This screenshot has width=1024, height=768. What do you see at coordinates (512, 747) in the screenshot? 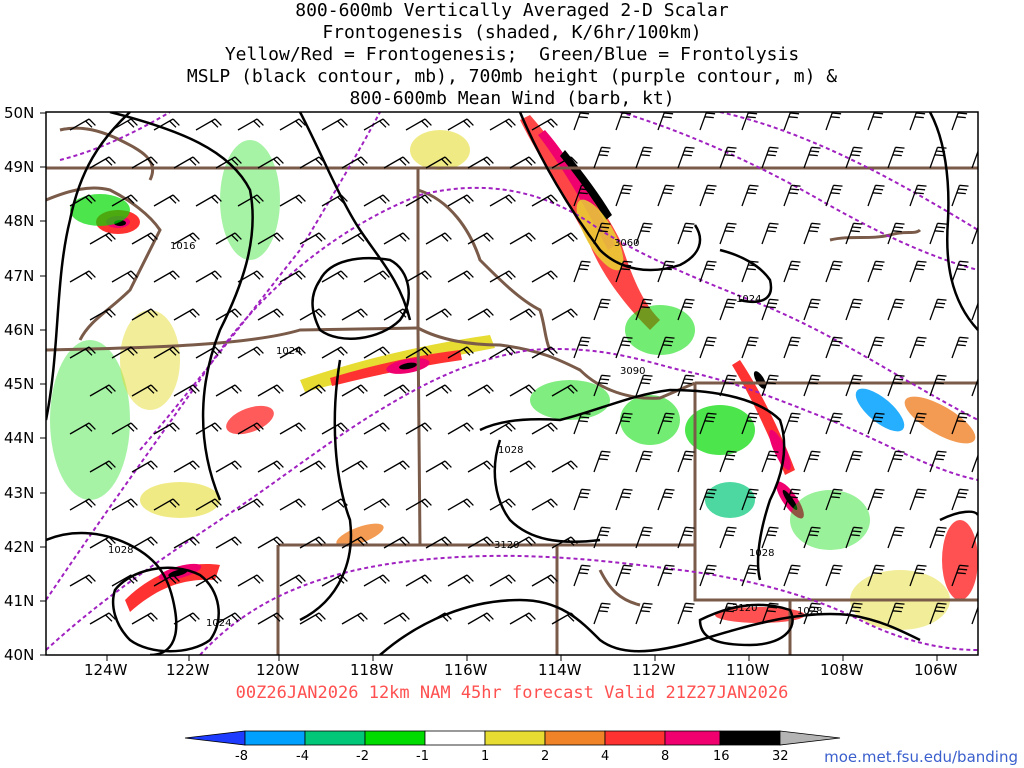
I see `colorbar: -8 -4 -2 -1 1 2 4 8 16 32` at bounding box center [512, 747].